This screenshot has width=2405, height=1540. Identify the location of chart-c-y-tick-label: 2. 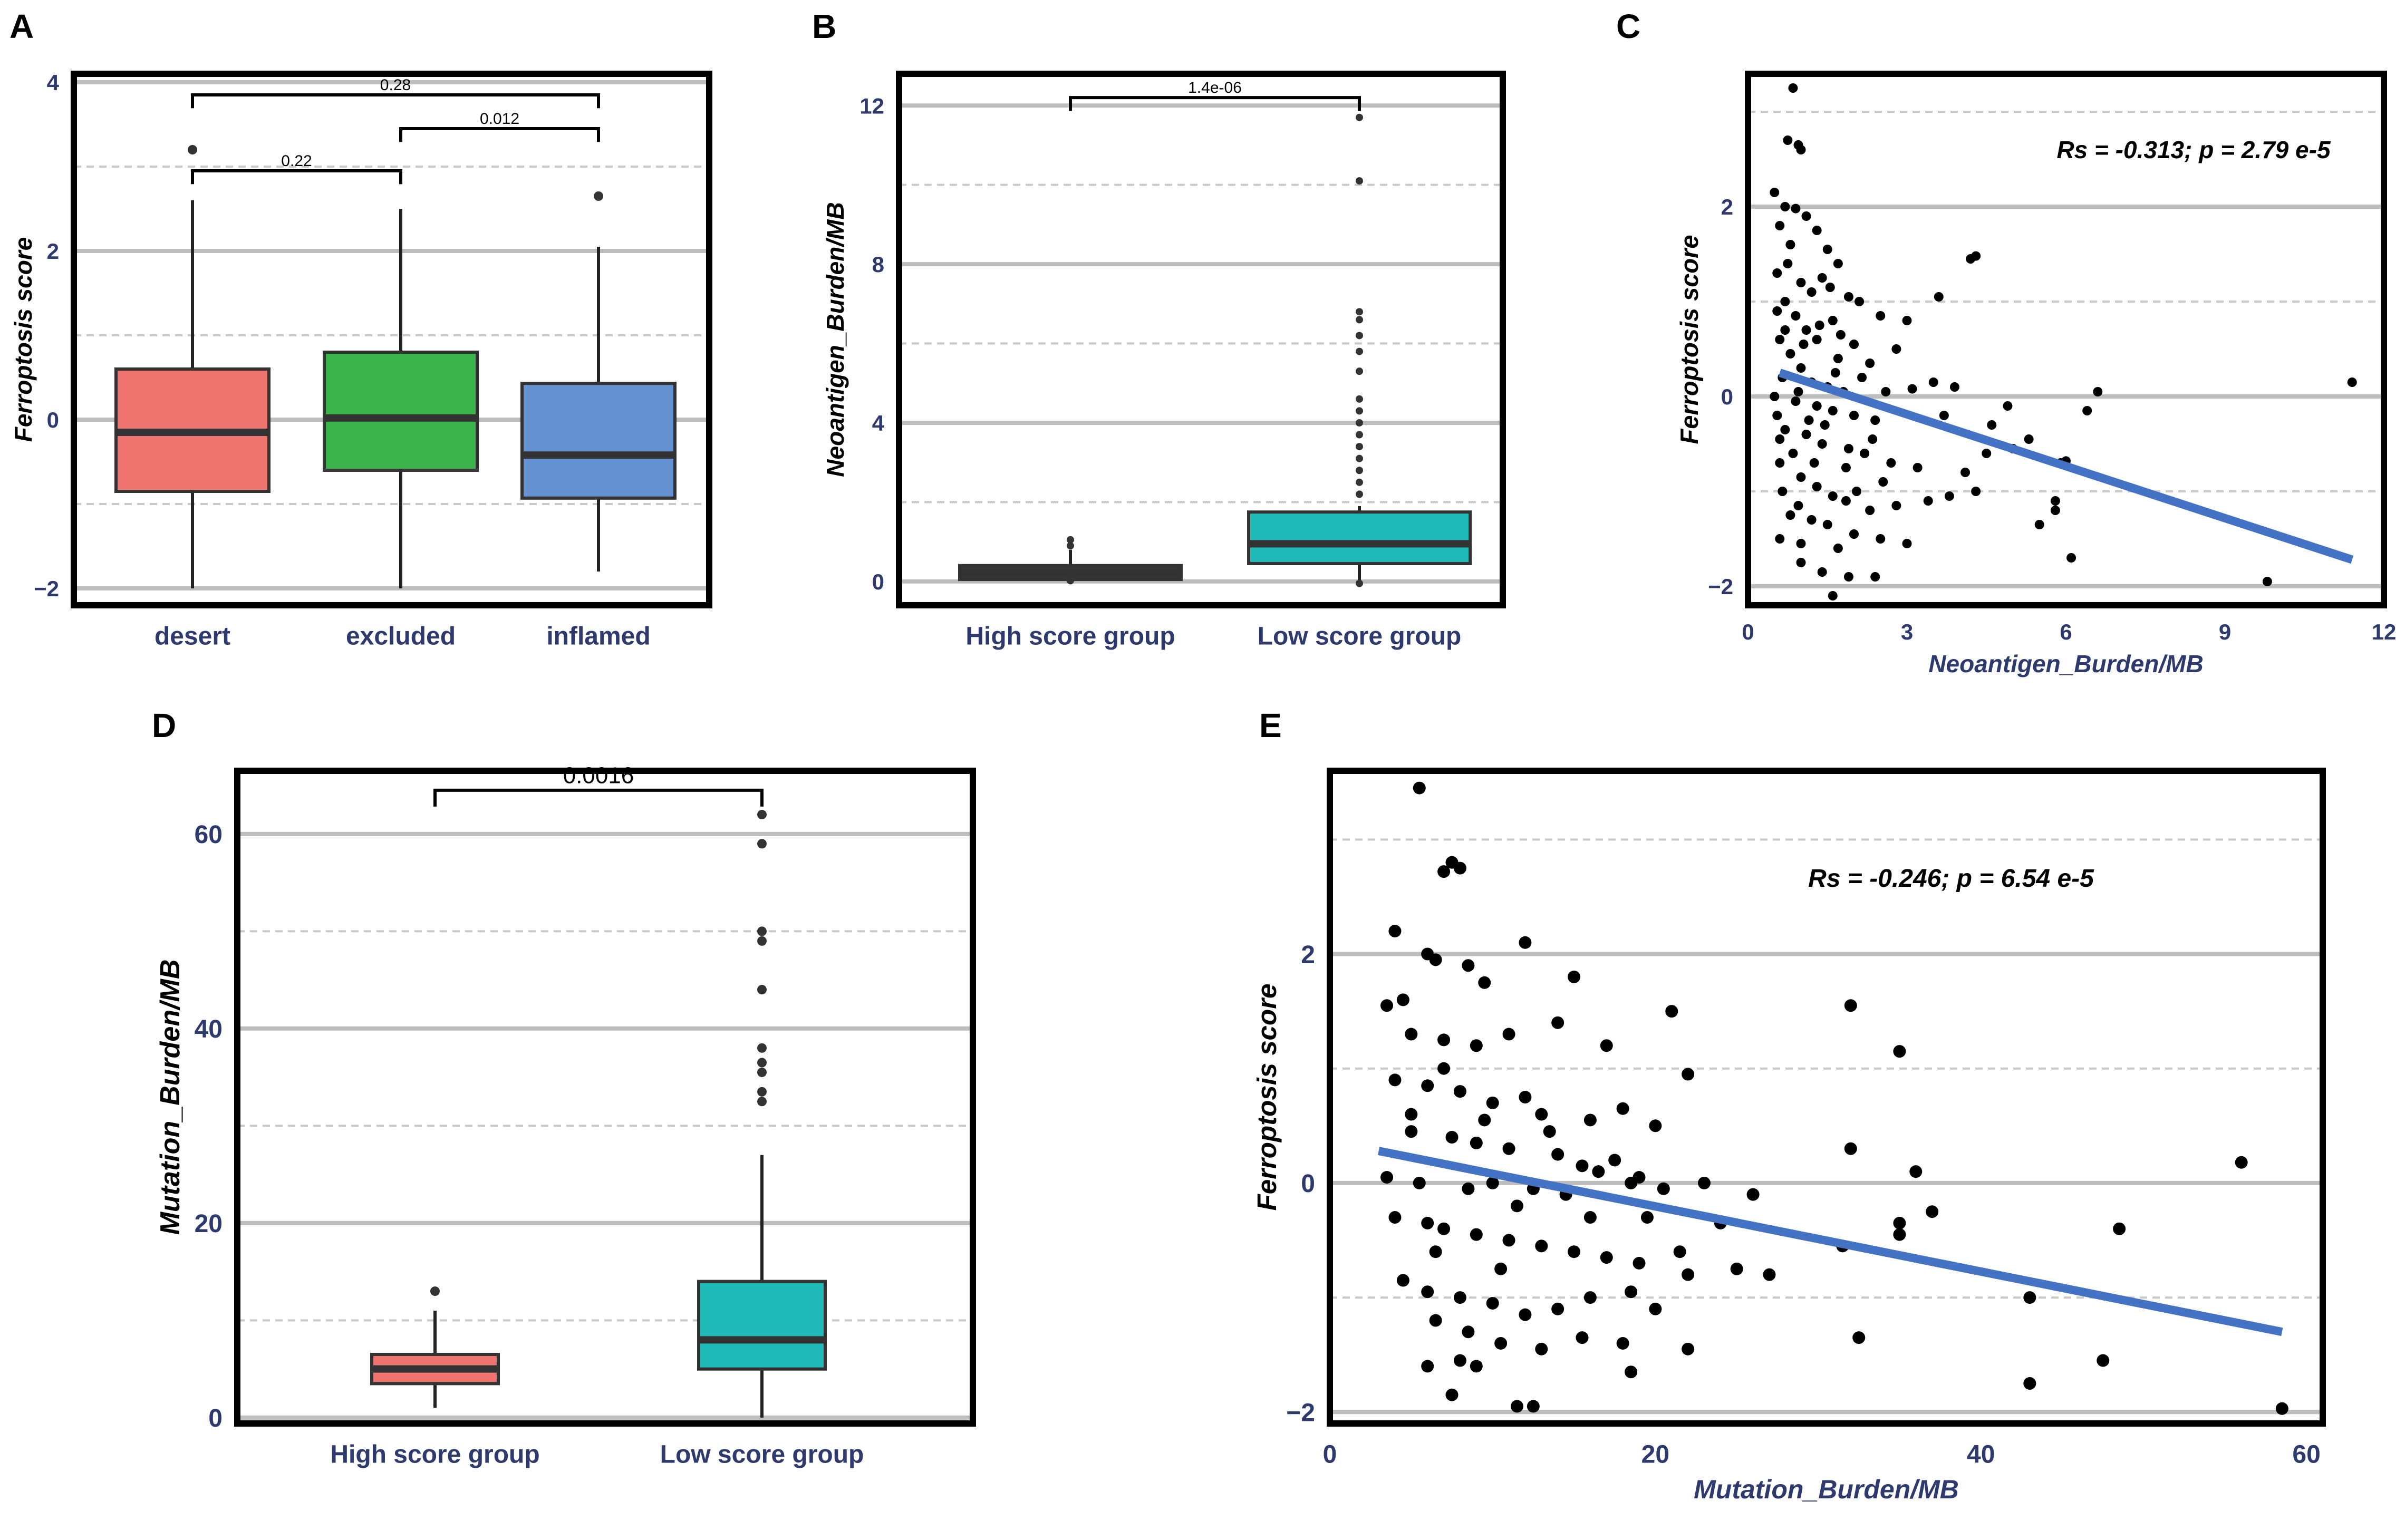
(1727, 207).